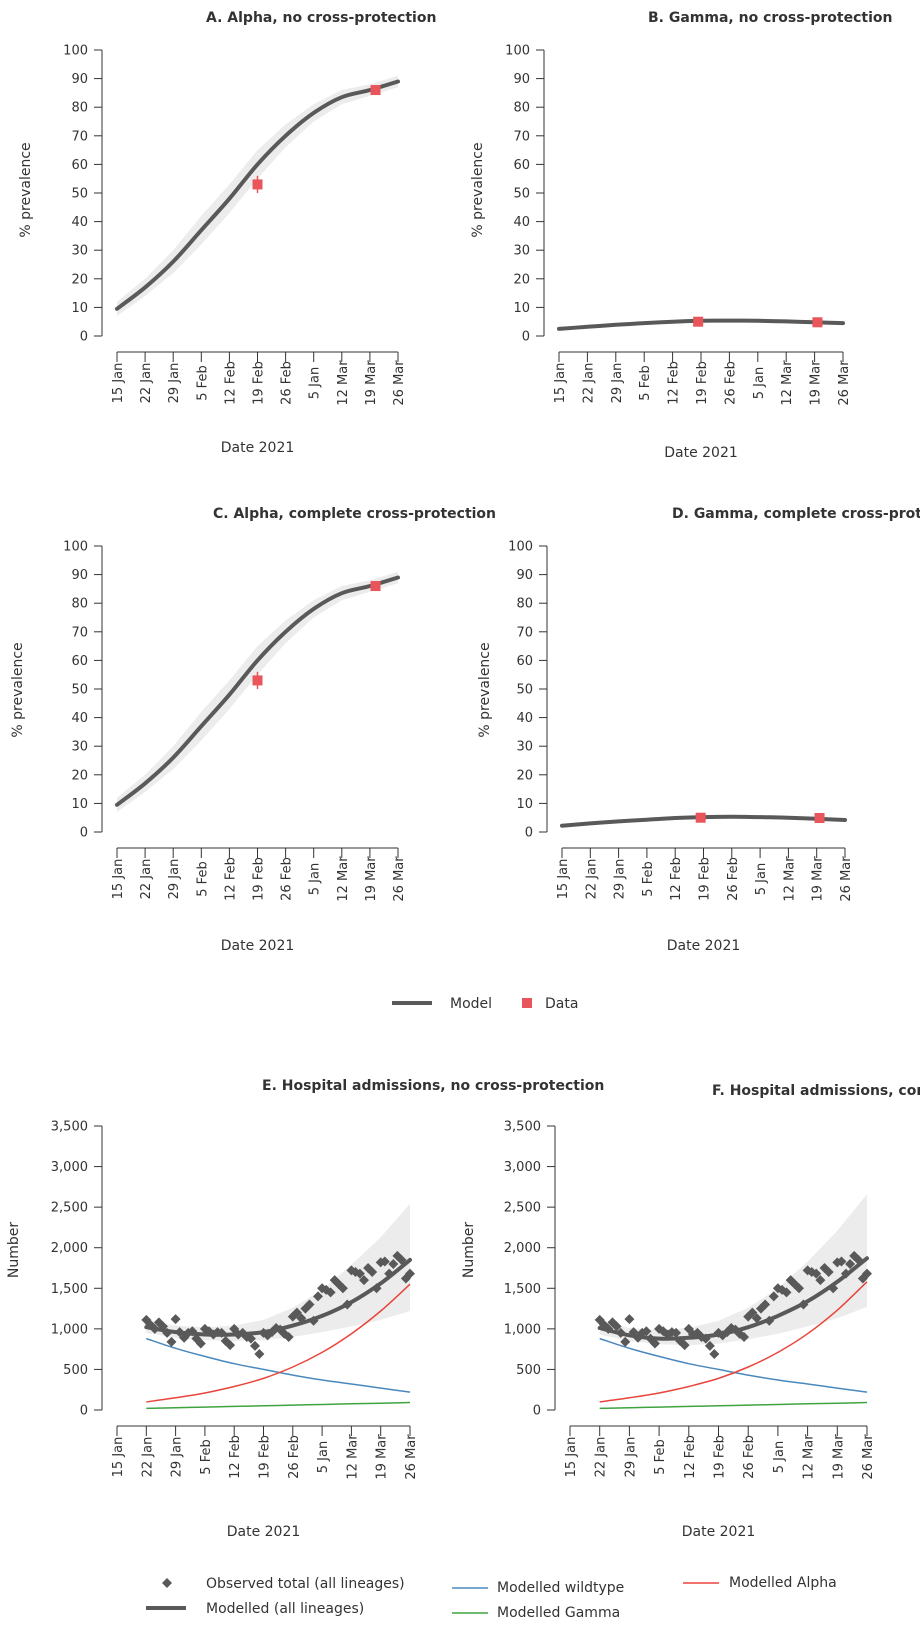  Describe the element at coordinates (485, 1004) in the screenshot. I see `legend-top: Model Data` at that location.